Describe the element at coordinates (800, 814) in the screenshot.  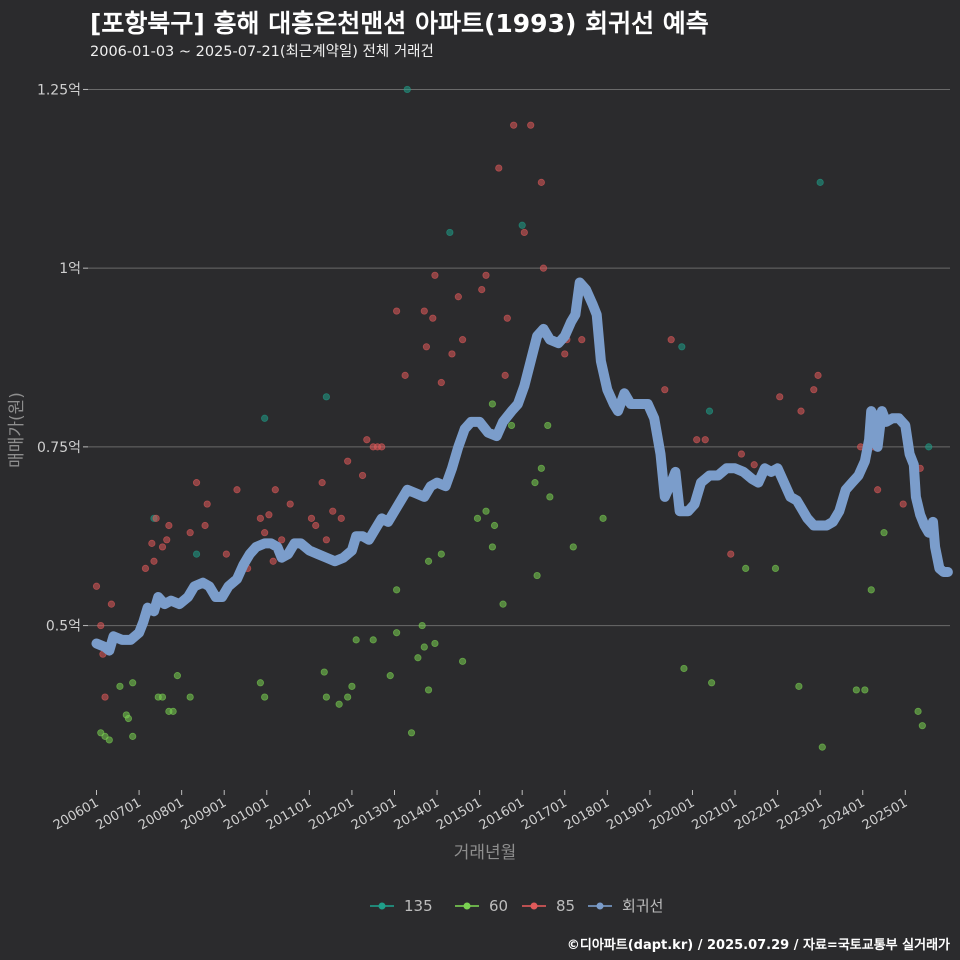
I see `x-tick-label: 202301` at that location.